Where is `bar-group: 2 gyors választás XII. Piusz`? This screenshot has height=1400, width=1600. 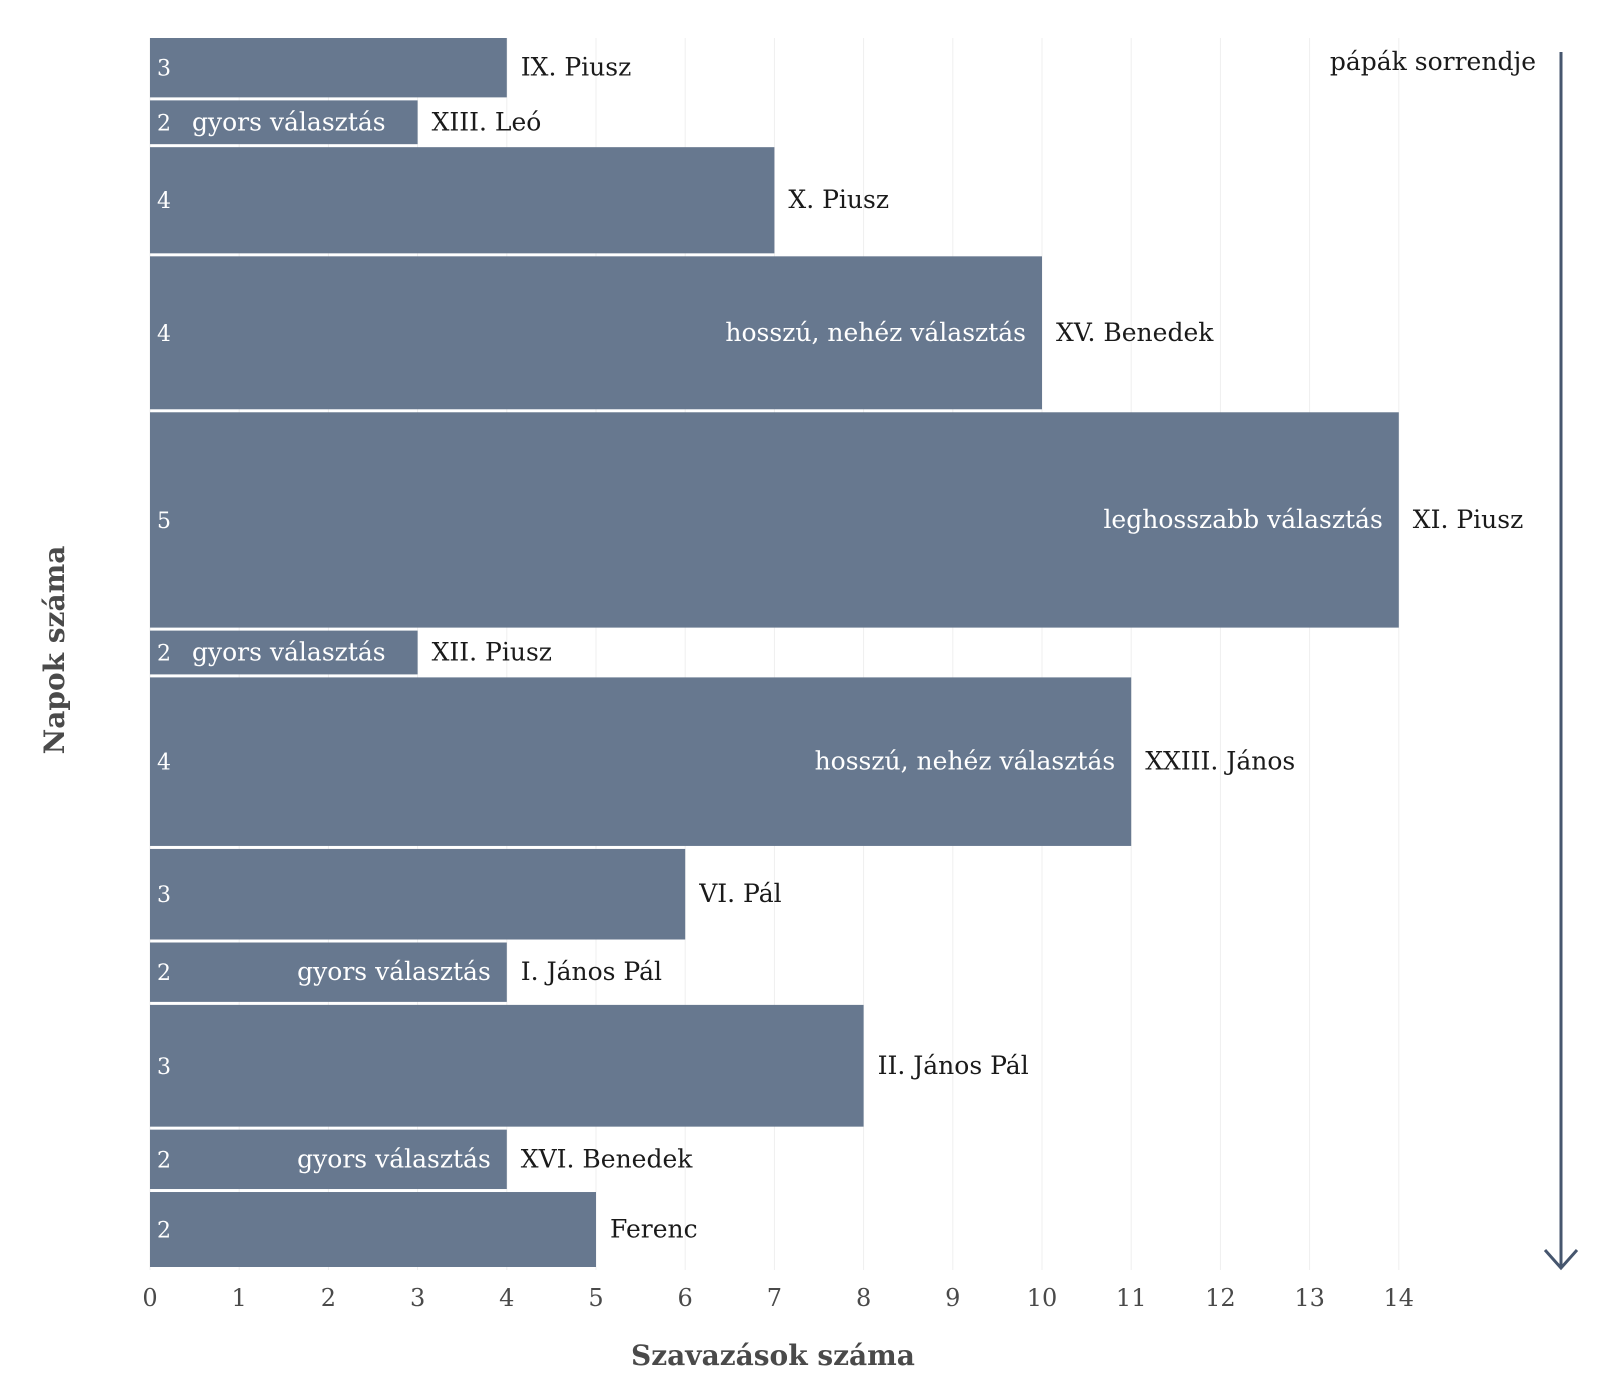
bar-group: 2 gyors választás XII. Piusz is located at coordinates (351, 652).